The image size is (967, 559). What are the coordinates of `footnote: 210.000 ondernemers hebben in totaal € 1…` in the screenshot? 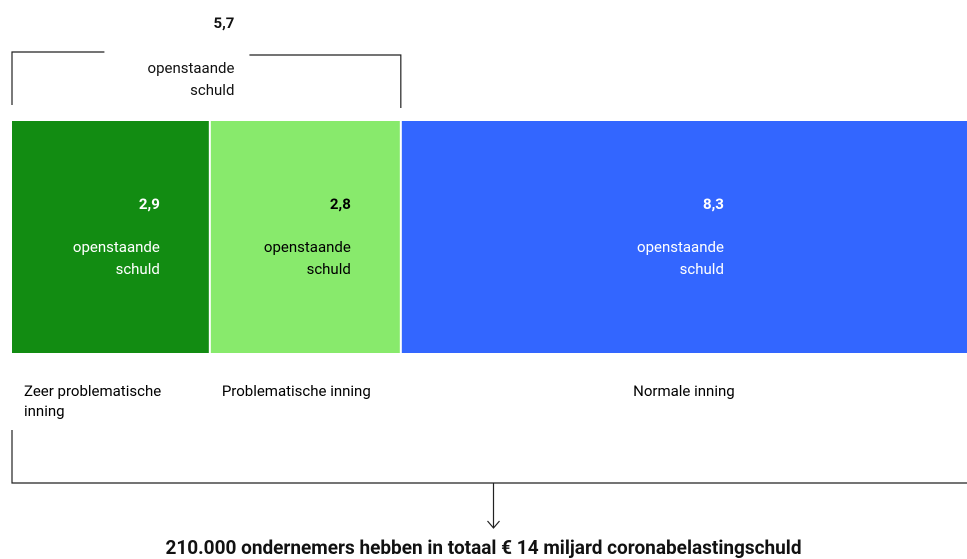 It's located at (483, 547).